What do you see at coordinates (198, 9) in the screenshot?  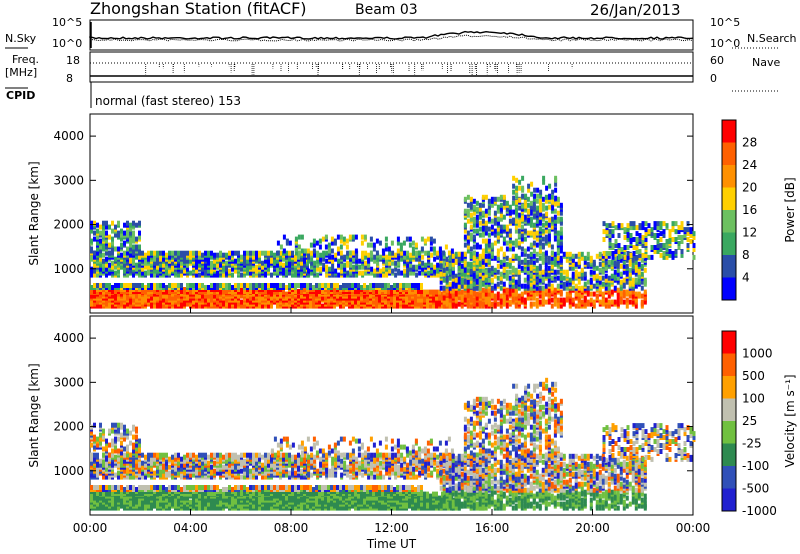 I see `plot-title: Zhongshan Station (fitACF)` at bounding box center [198, 9].